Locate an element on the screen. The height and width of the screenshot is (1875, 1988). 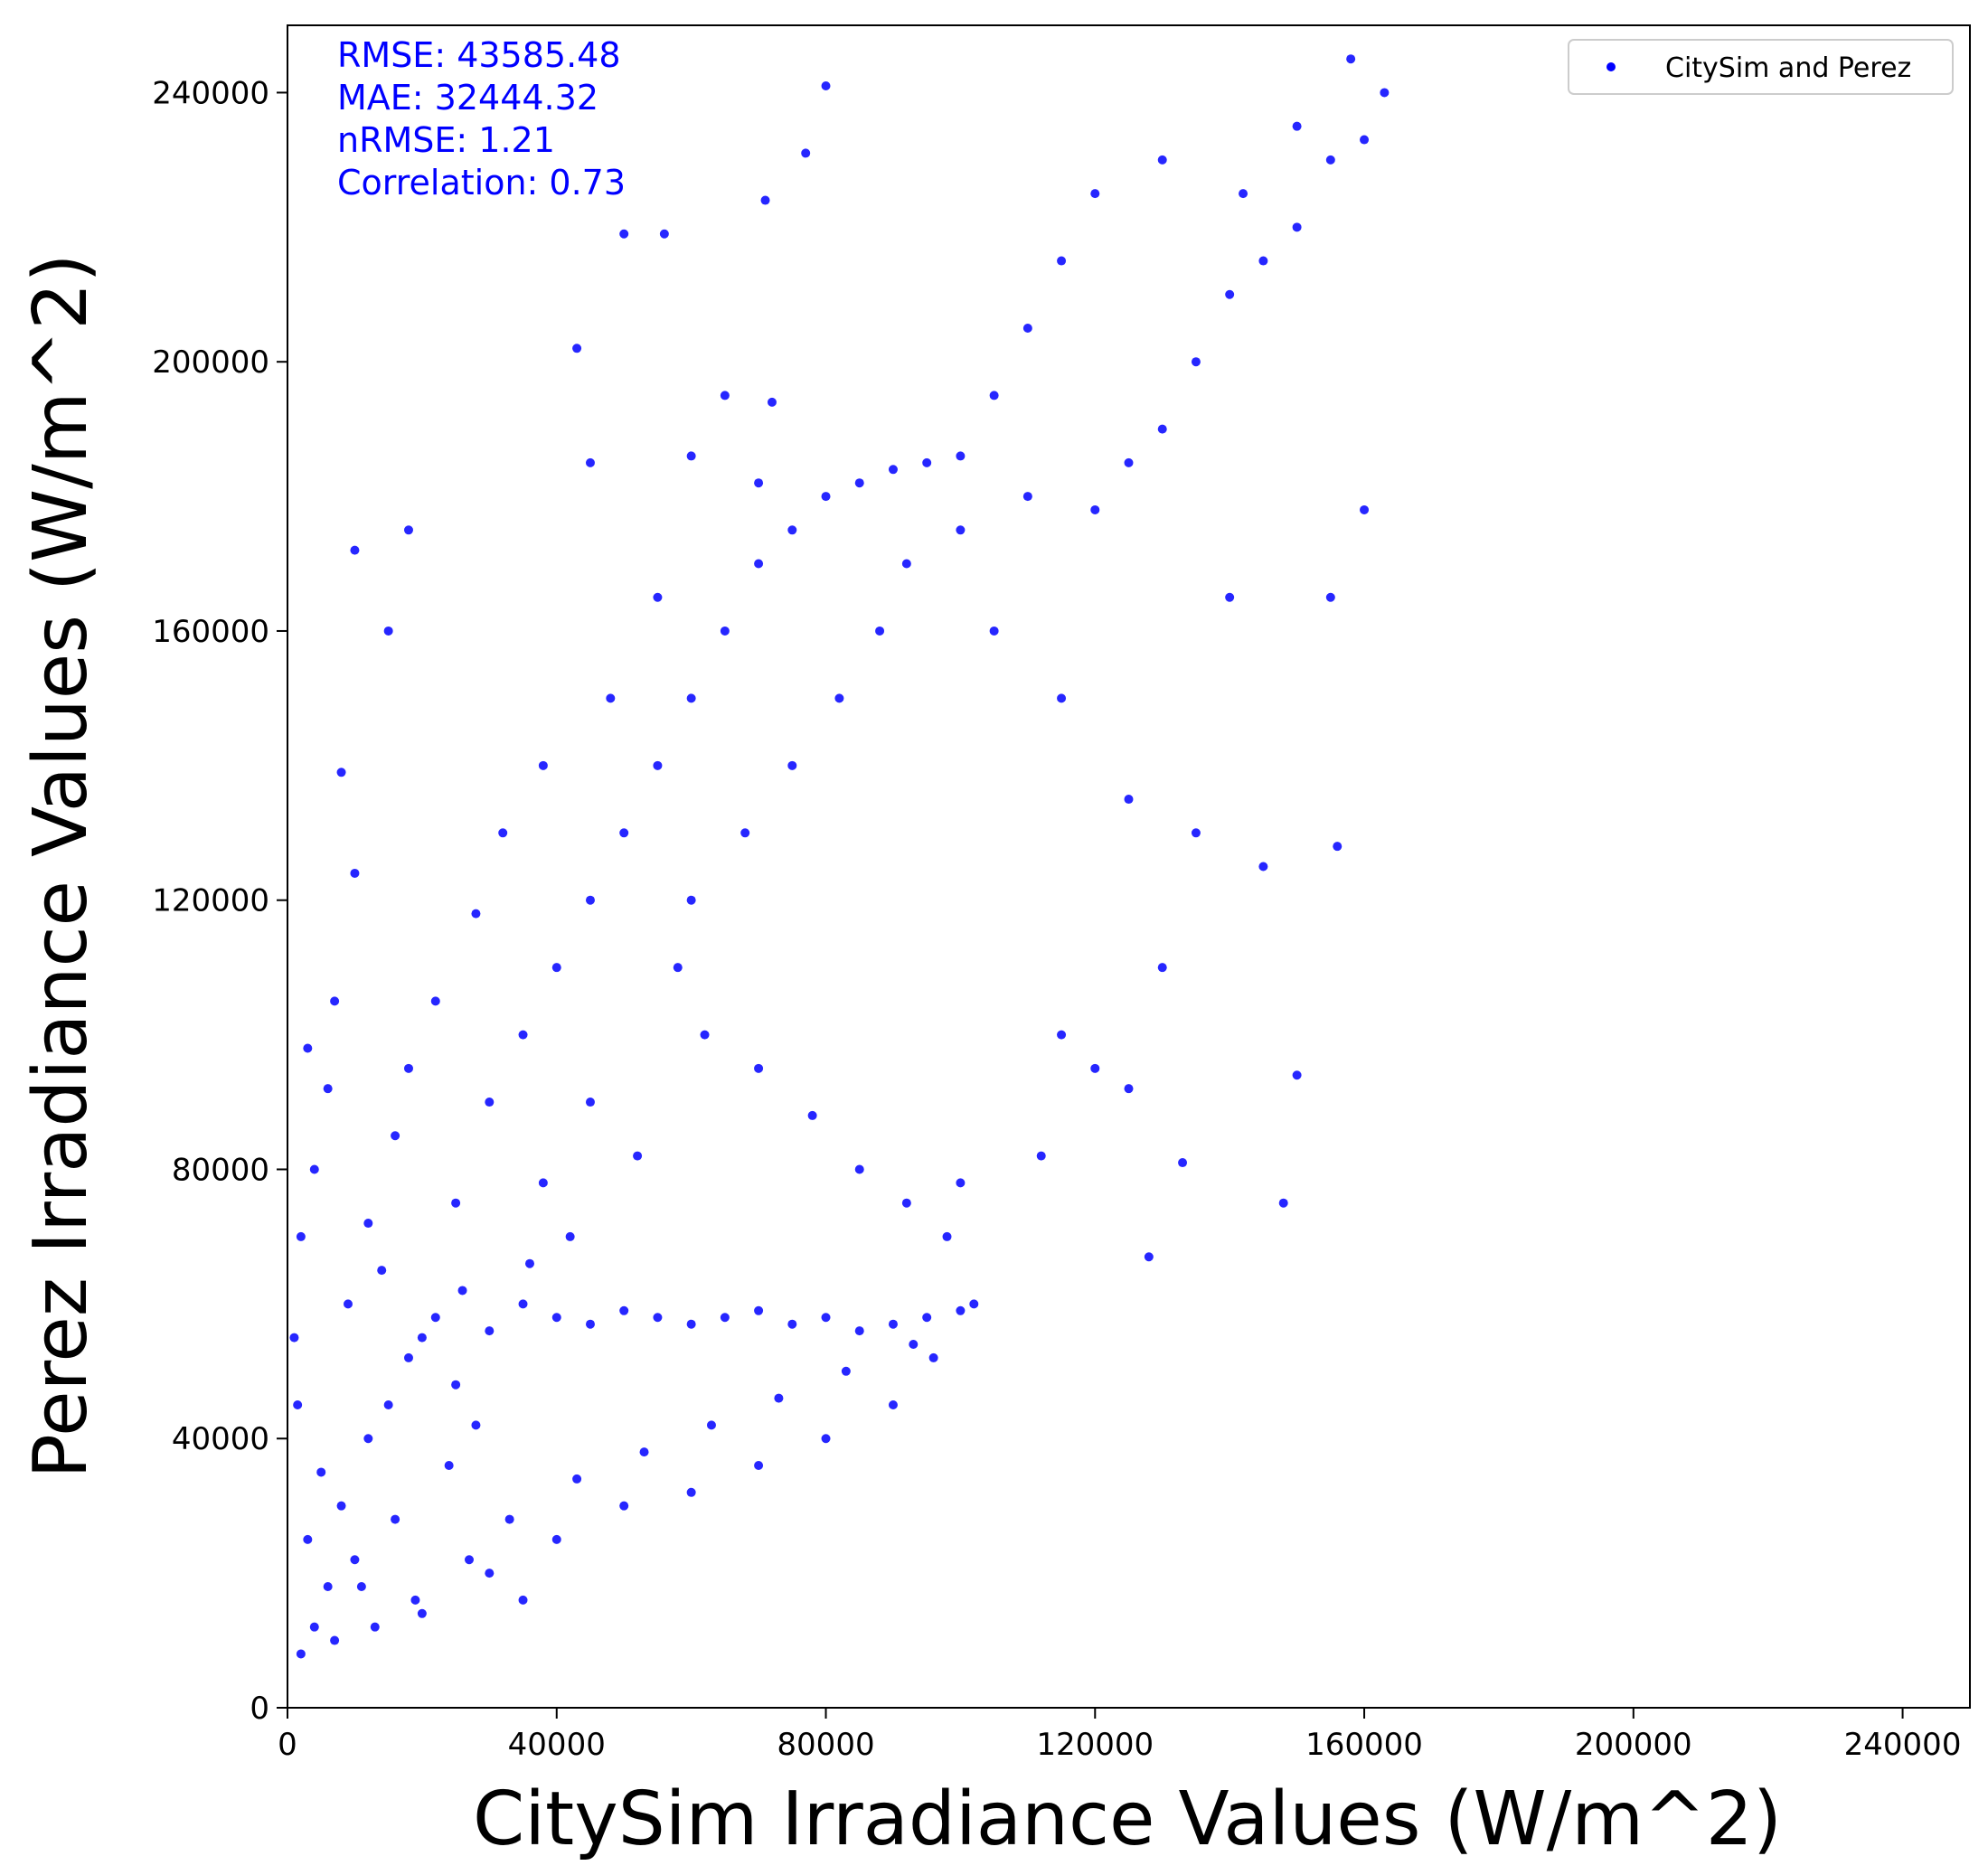
stat-correlation: Correlation: 0.73 is located at coordinates (482, 183).